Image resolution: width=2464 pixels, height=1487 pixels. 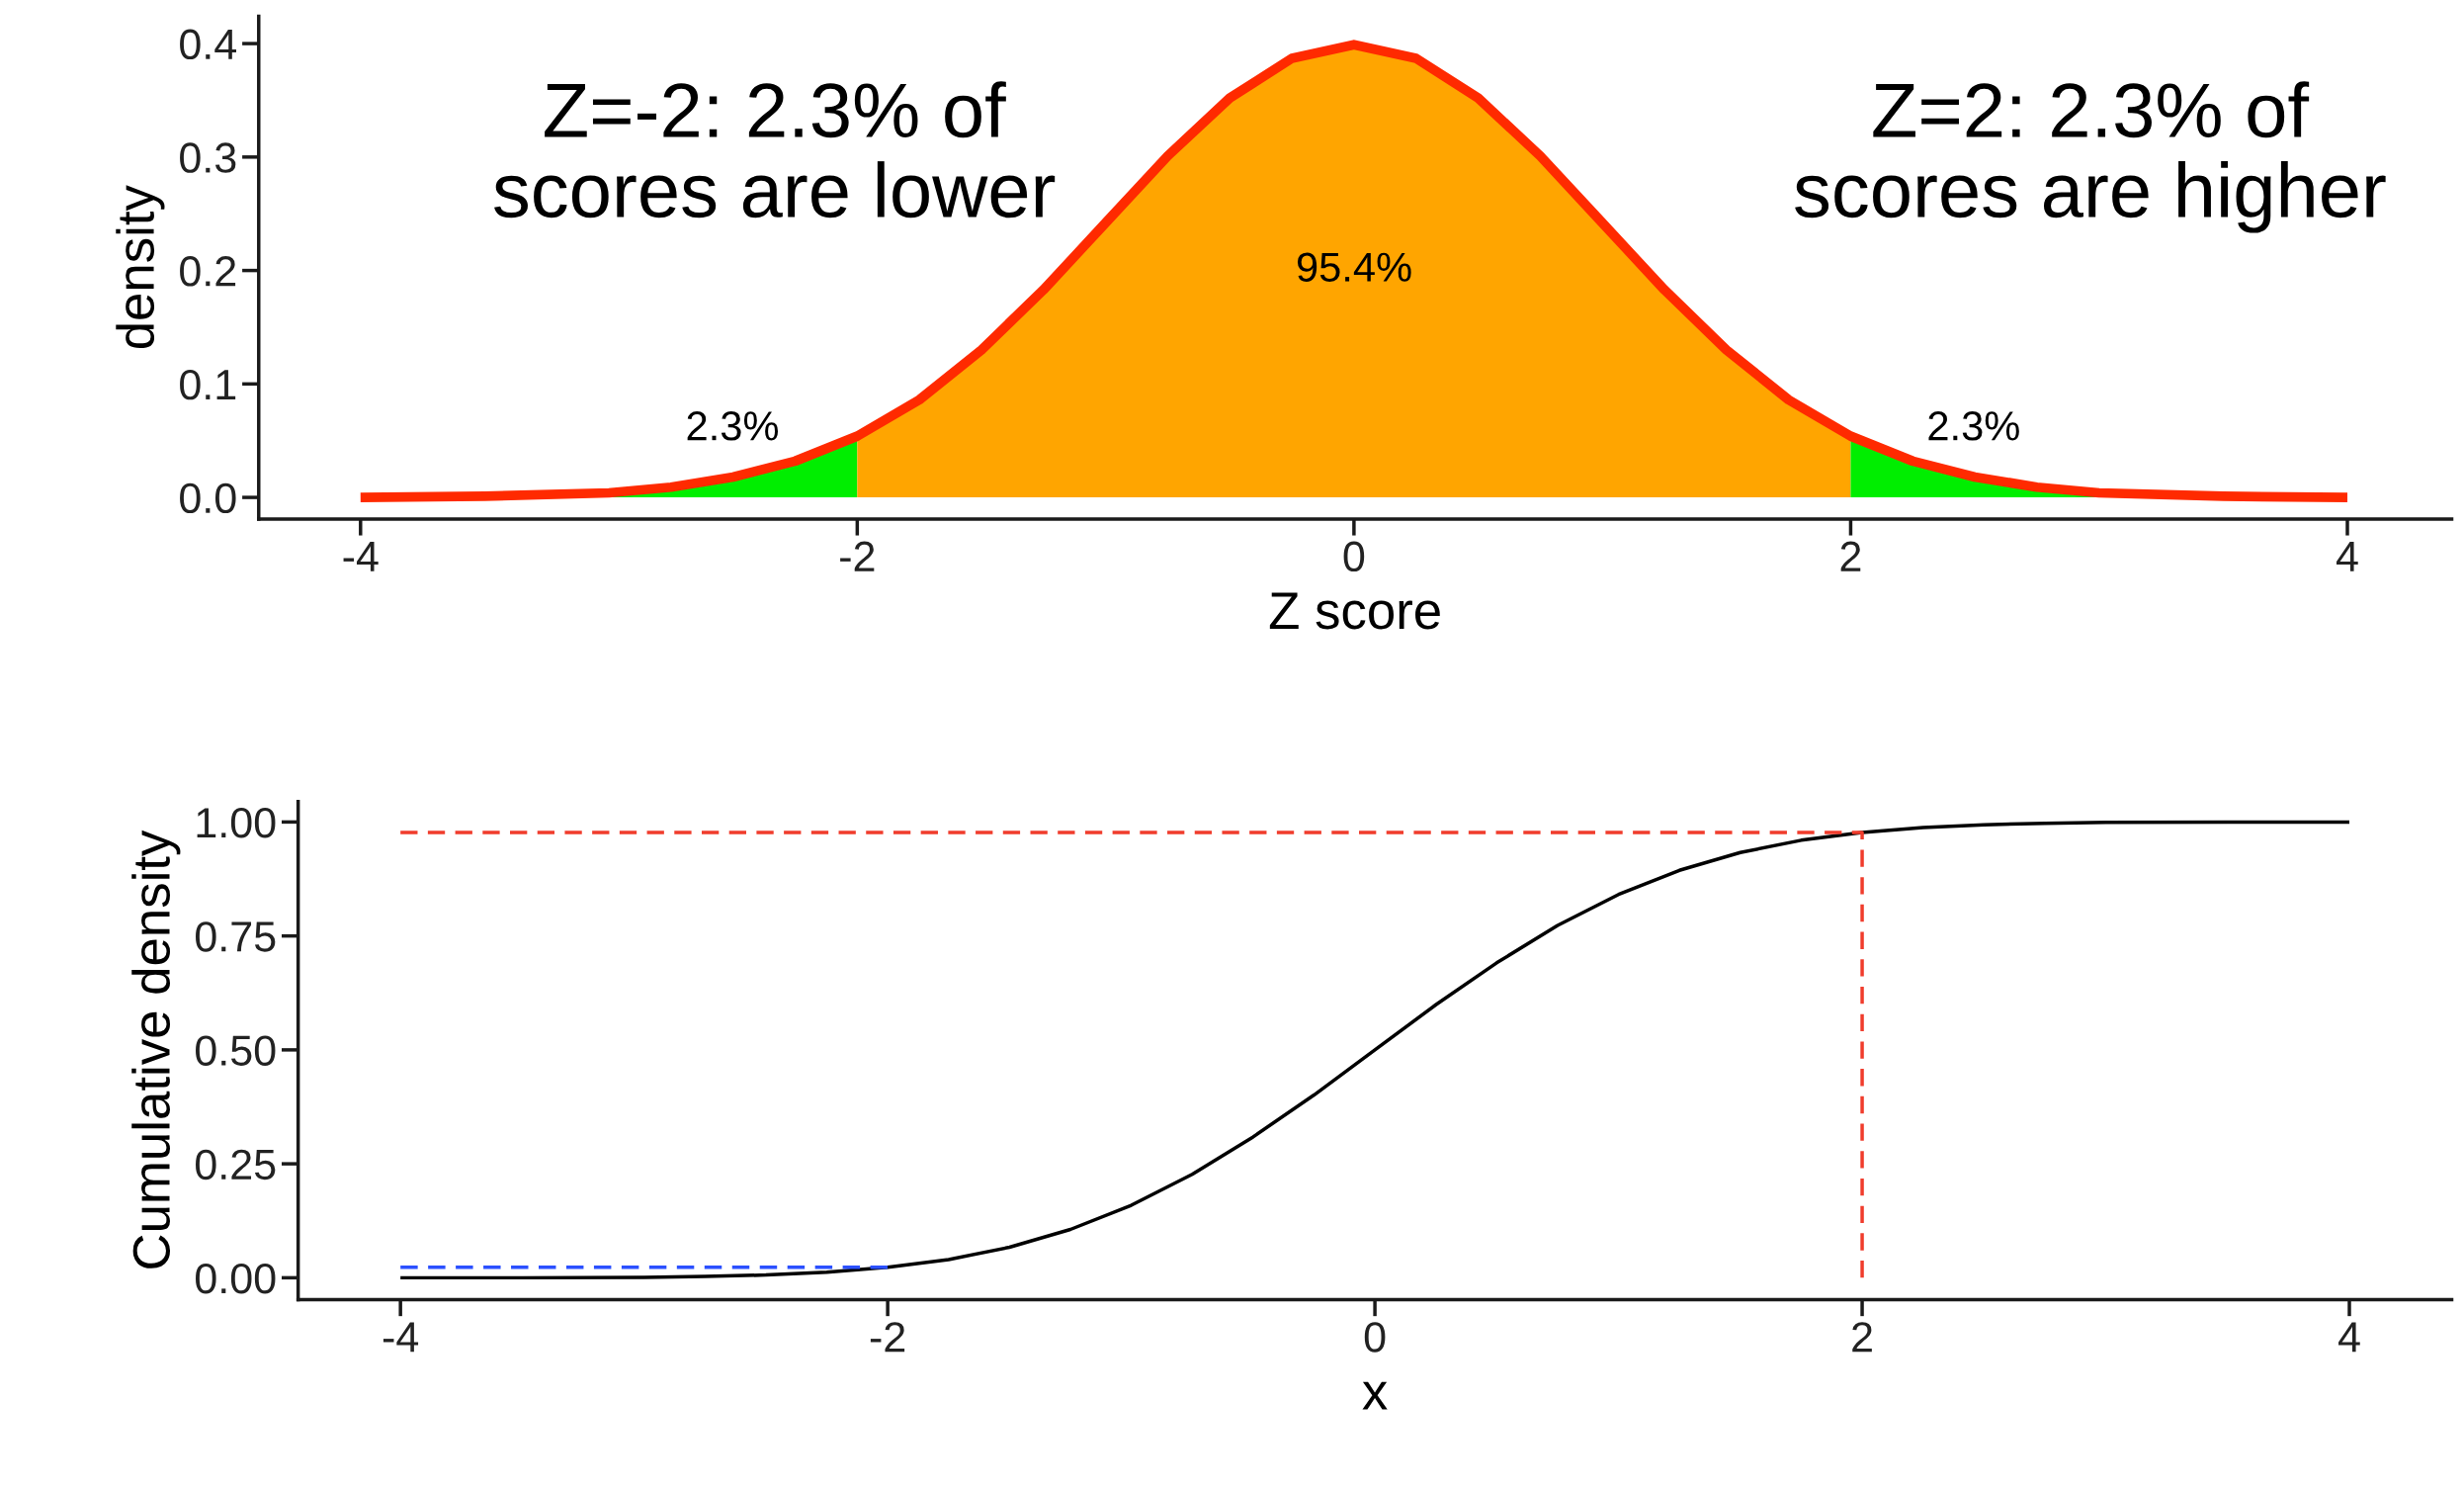 I want to click on y-tick-label: 1.00, so click(x=237, y=823).